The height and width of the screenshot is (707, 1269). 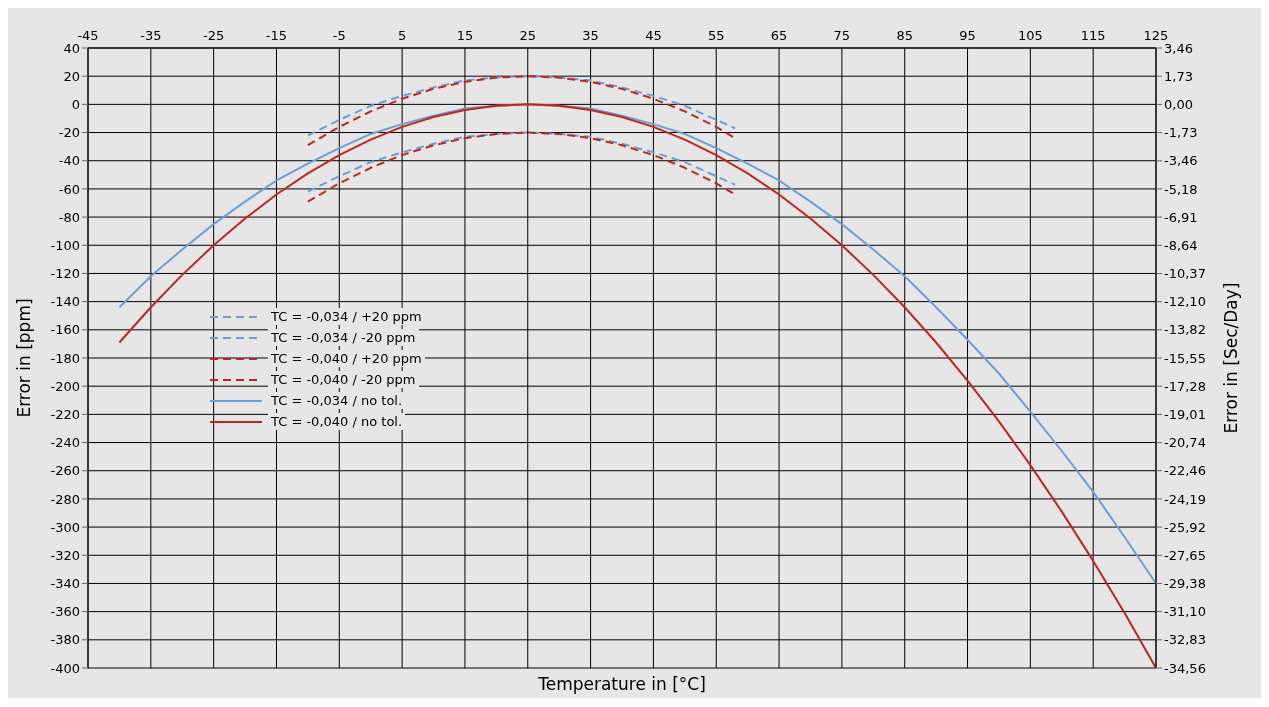 I want to click on y2-tick-label: -12,10, so click(x=1185, y=302).